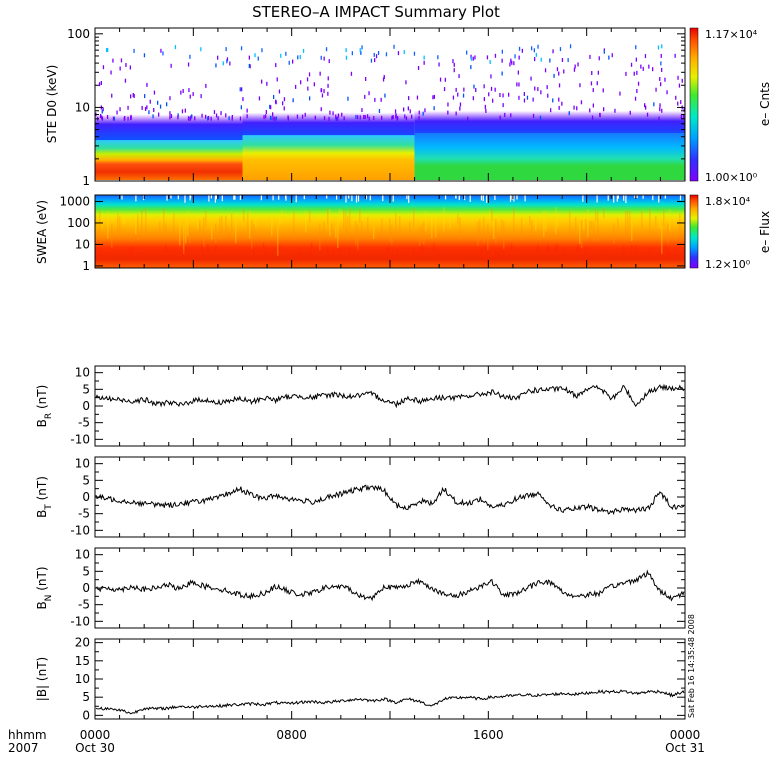  What do you see at coordinates (82, 107) in the screenshot?
I see `ste-d0-y-tick-label: 10` at bounding box center [82, 107].